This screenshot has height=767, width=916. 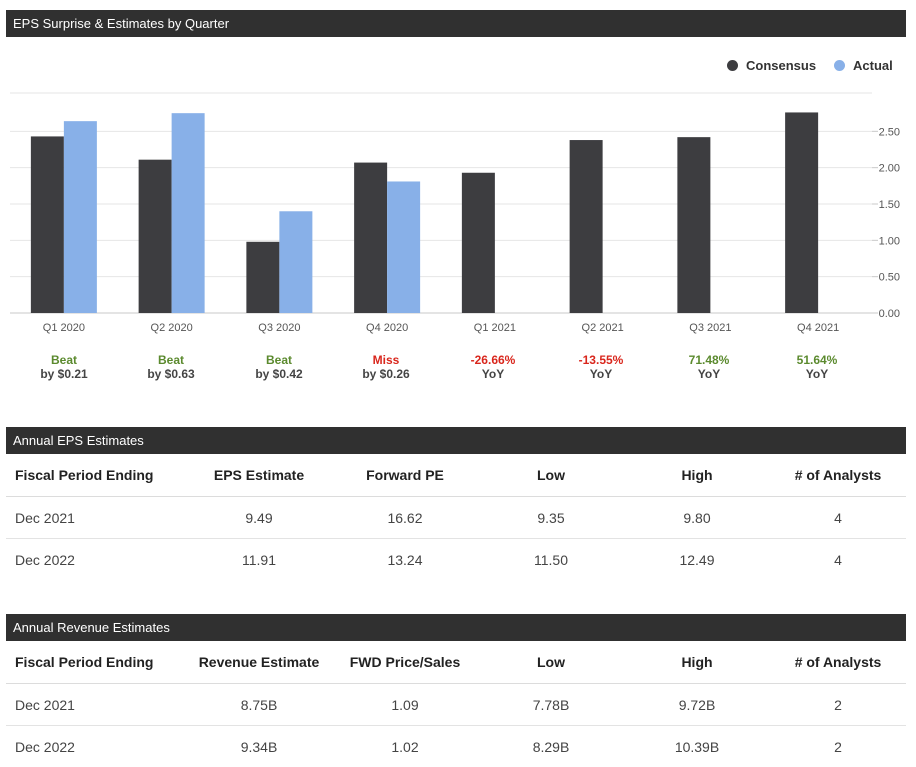 What do you see at coordinates (889, 223) in the screenshot?
I see `chart-y-axis-labels: 0.00 0.50 1.00 1.50 2.00 2.50` at bounding box center [889, 223].